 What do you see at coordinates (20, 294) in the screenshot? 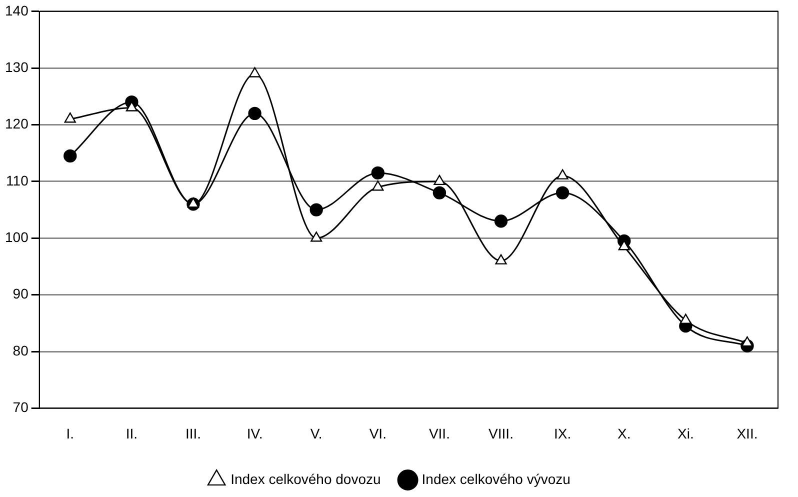
I see `y-tick-label: 90` at bounding box center [20, 294].